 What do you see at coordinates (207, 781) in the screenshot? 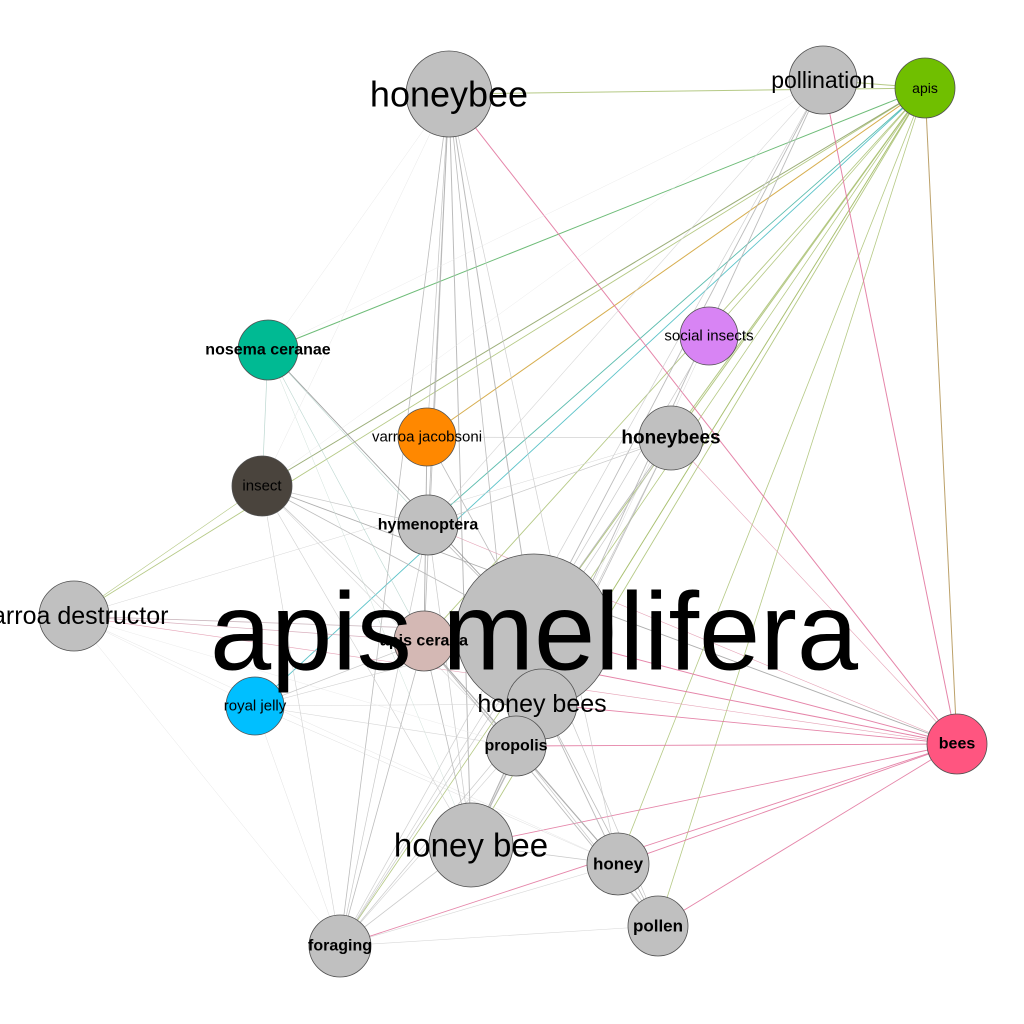
I see `edge-varroa-destructor-foraging` at bounding box center [207, 781].